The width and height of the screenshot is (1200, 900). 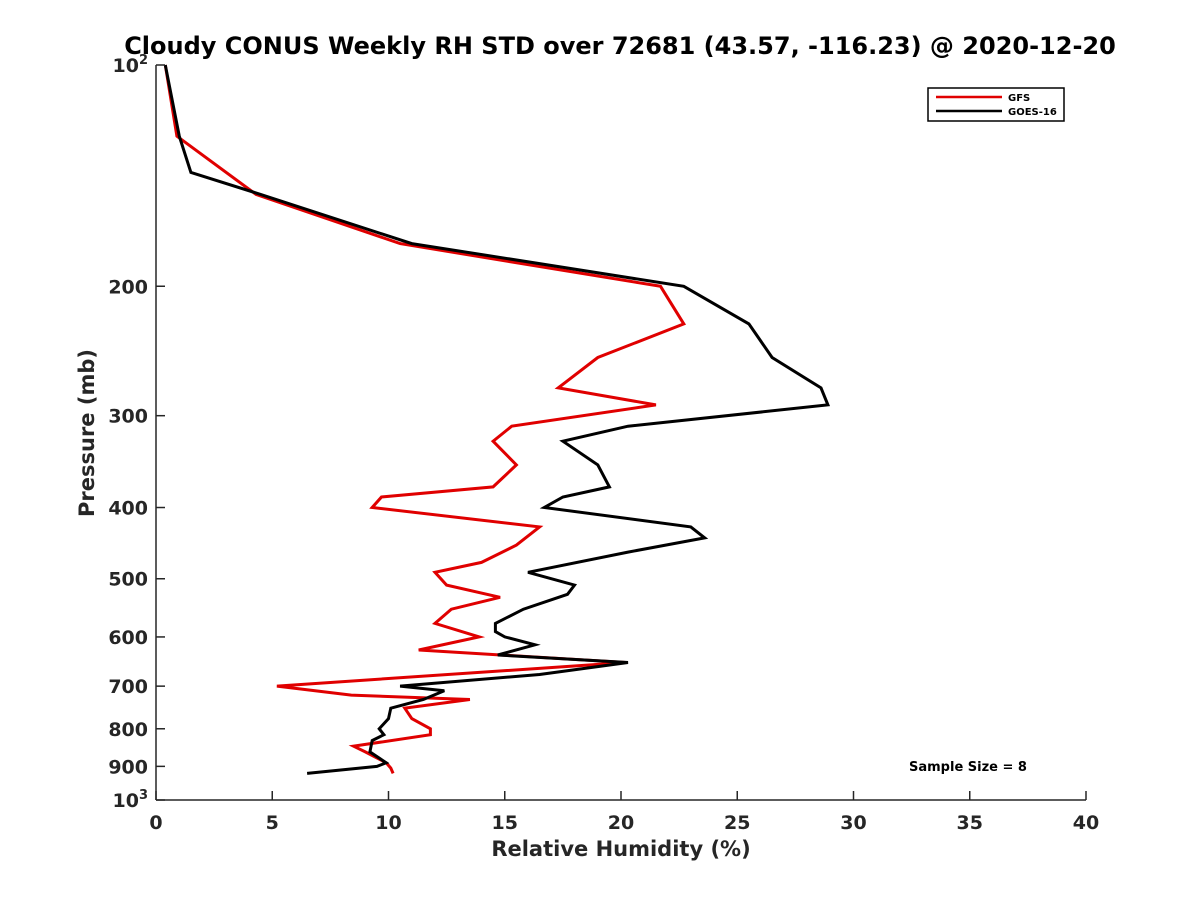 I want to click on y-tick-label: 200, so click(x=128, y=287).